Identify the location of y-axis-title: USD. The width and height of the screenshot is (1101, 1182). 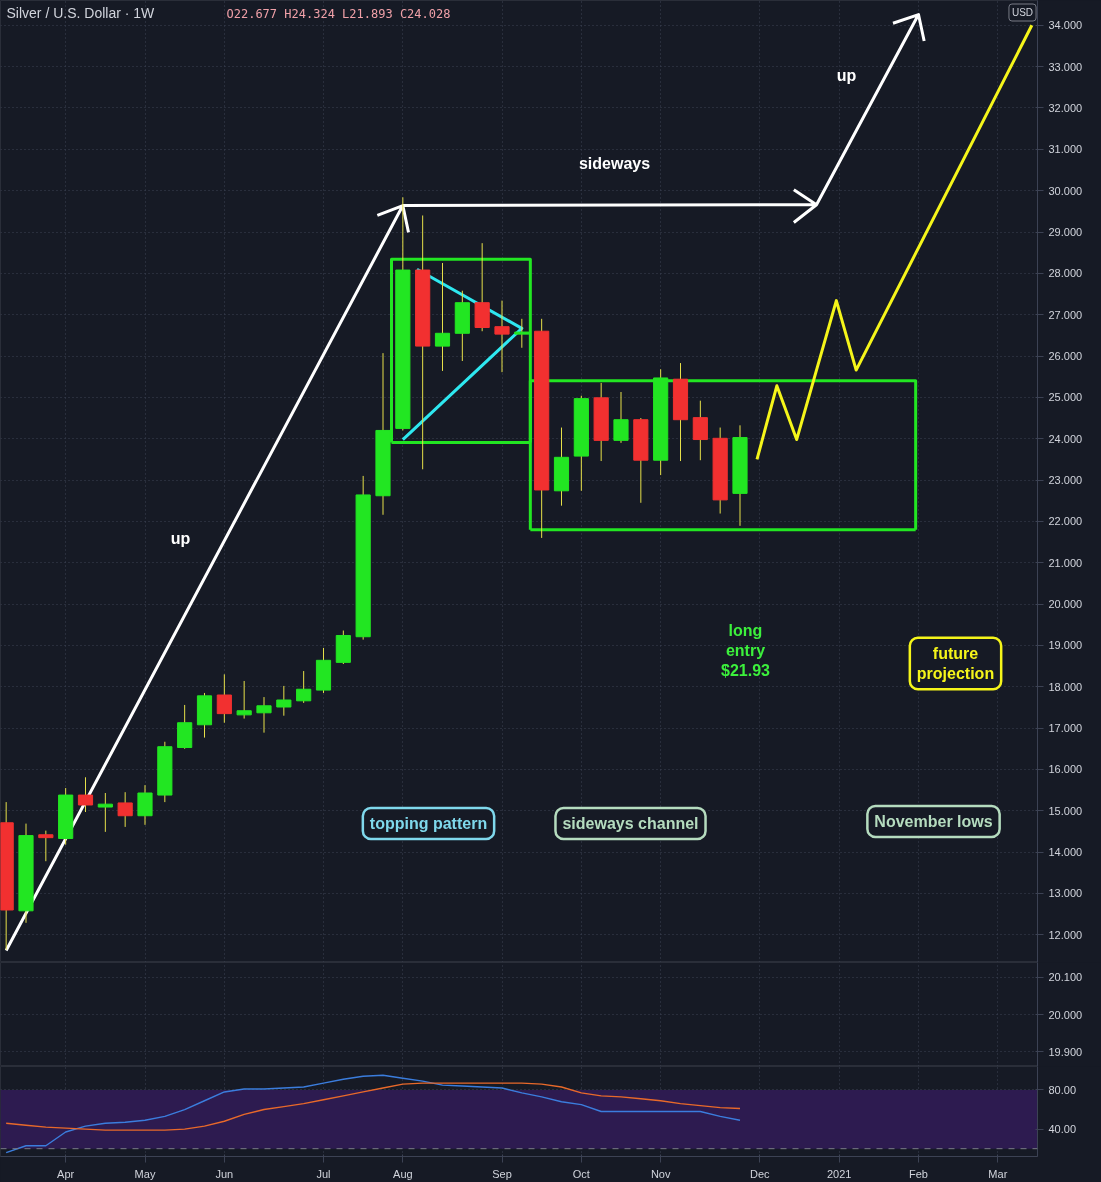
(1022, 12).